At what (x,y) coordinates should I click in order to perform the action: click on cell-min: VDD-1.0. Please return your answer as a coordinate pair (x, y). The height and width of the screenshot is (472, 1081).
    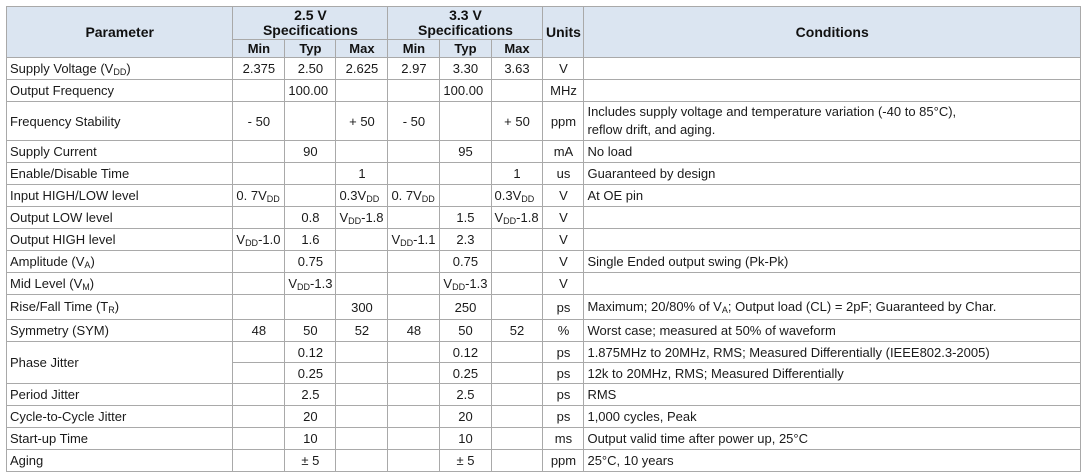
    Looking at the image, I should click on (259, 239).